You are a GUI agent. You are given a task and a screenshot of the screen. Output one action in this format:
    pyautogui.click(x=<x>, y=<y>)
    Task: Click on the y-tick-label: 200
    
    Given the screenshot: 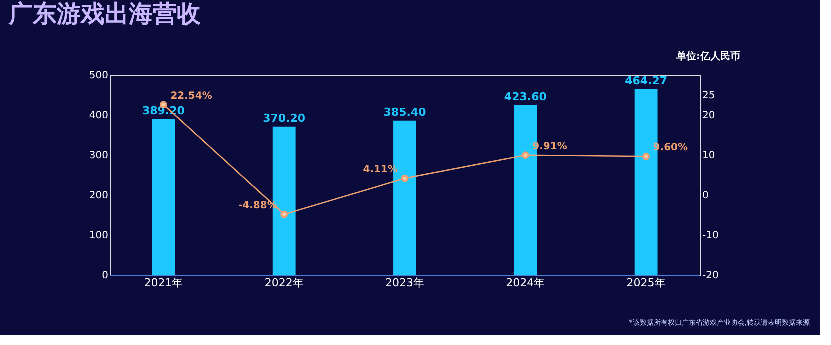 What is the action you would take?
    pyautogui.click(x=98, y=196)
    